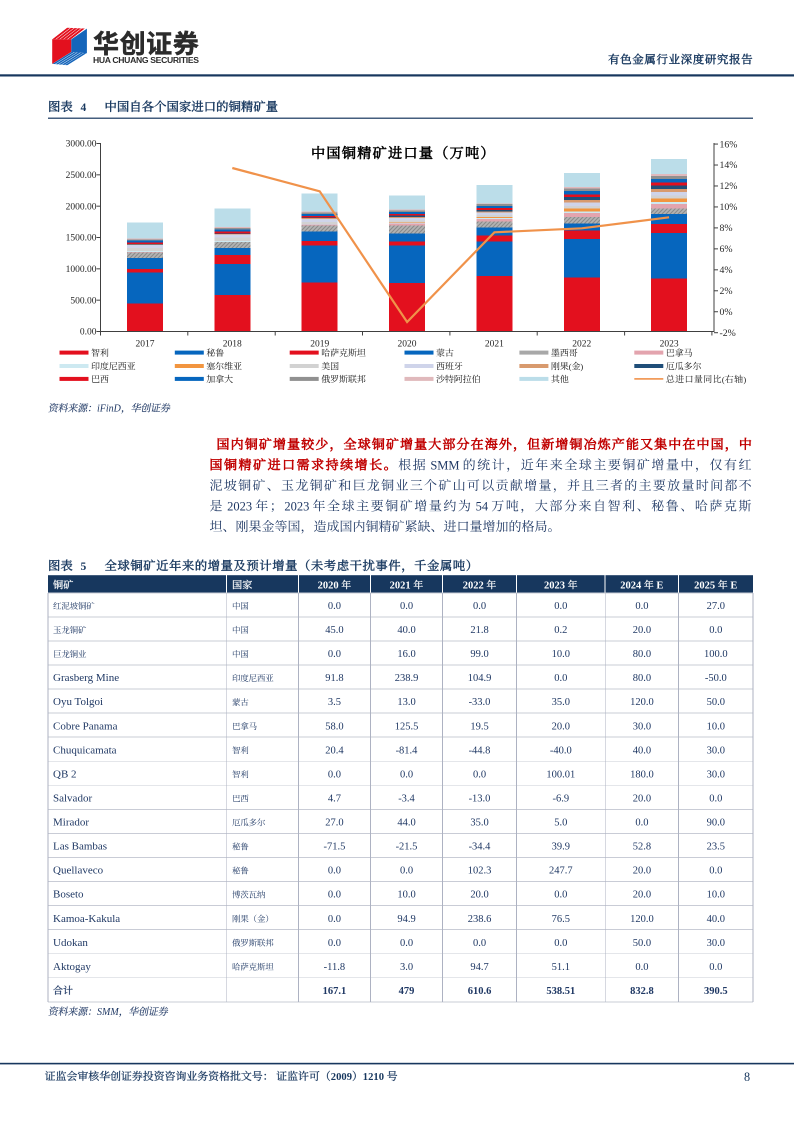 Image resolution: width=794 pixels, height=1123 pixels. What do you see at coordinates (729, 207) in the screenshot?
I see `svg-text: 10%` at bounding box center [729, 207].